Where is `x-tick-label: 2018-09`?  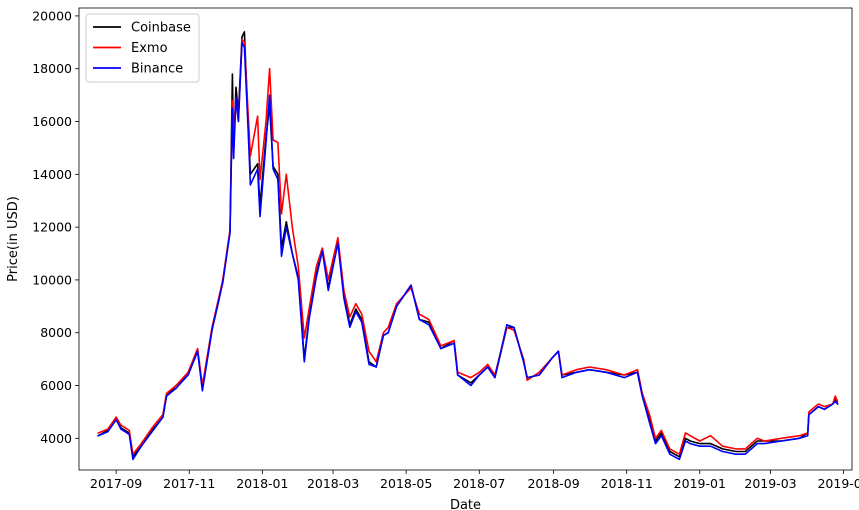
x-tick-label: 2018-09 is located at coordinates (553, 483).